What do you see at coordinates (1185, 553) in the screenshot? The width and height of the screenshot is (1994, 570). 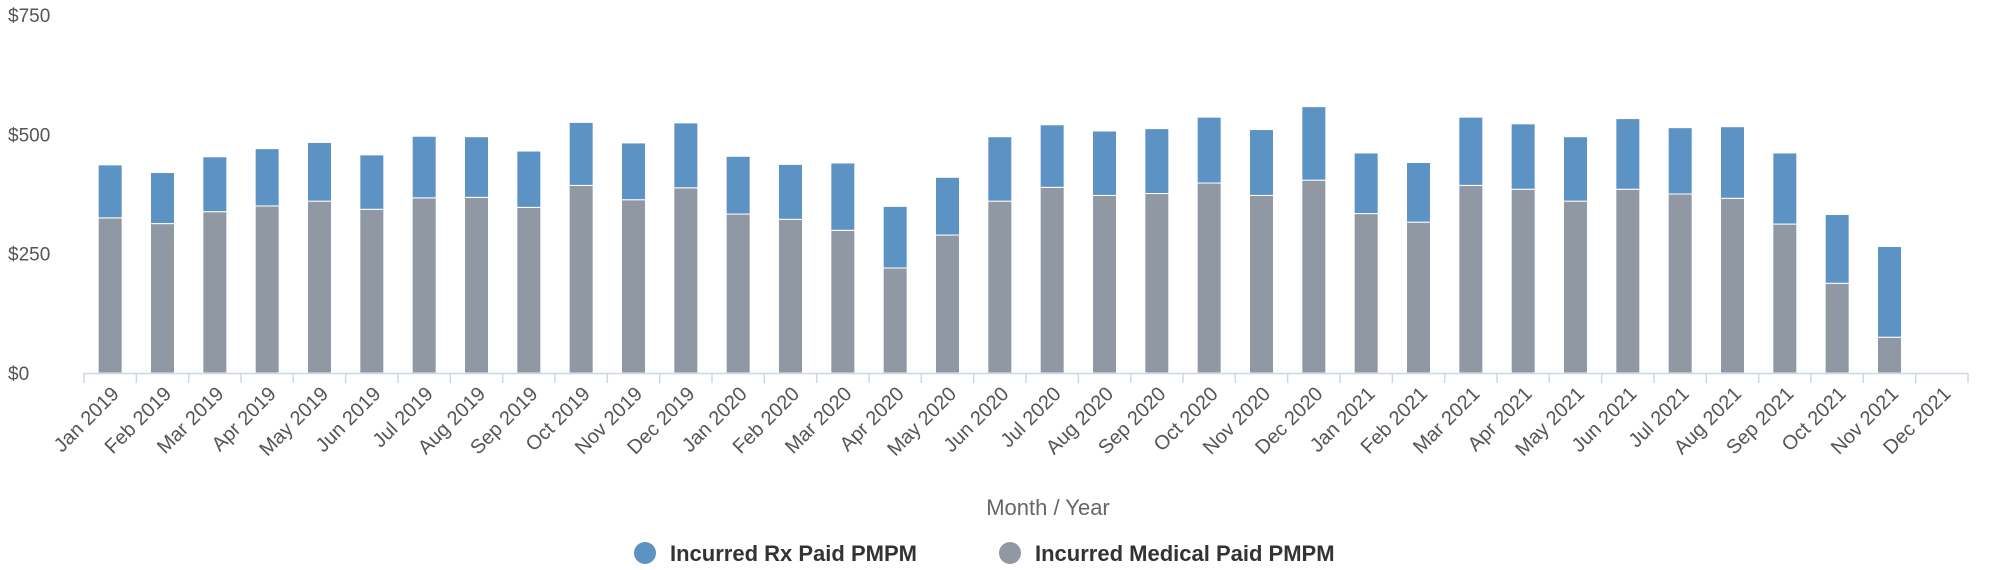 I see `legend-label: Incurred Medical Paid PMPM` at bounding box center [1185, 553].